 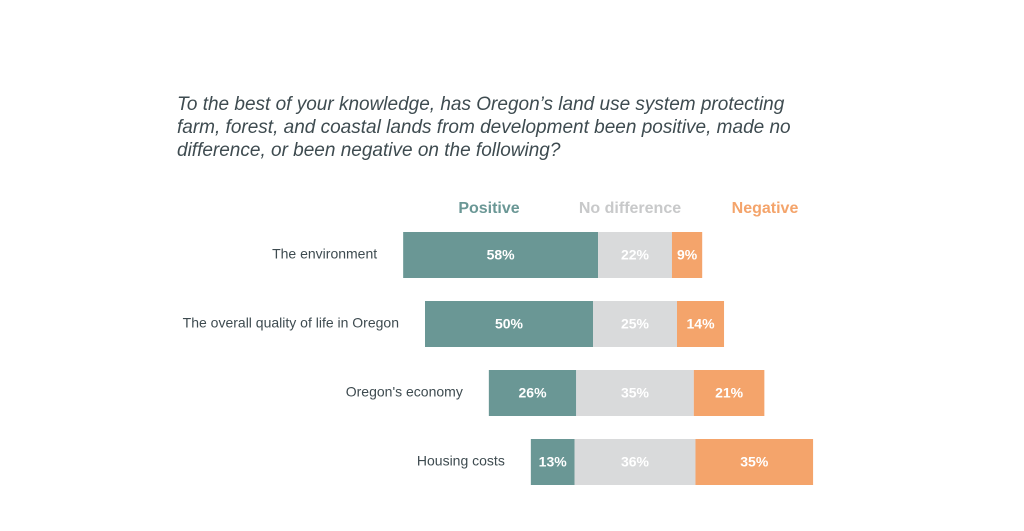 I want to click on legend-label: Positive, so click(x=488, y=208).